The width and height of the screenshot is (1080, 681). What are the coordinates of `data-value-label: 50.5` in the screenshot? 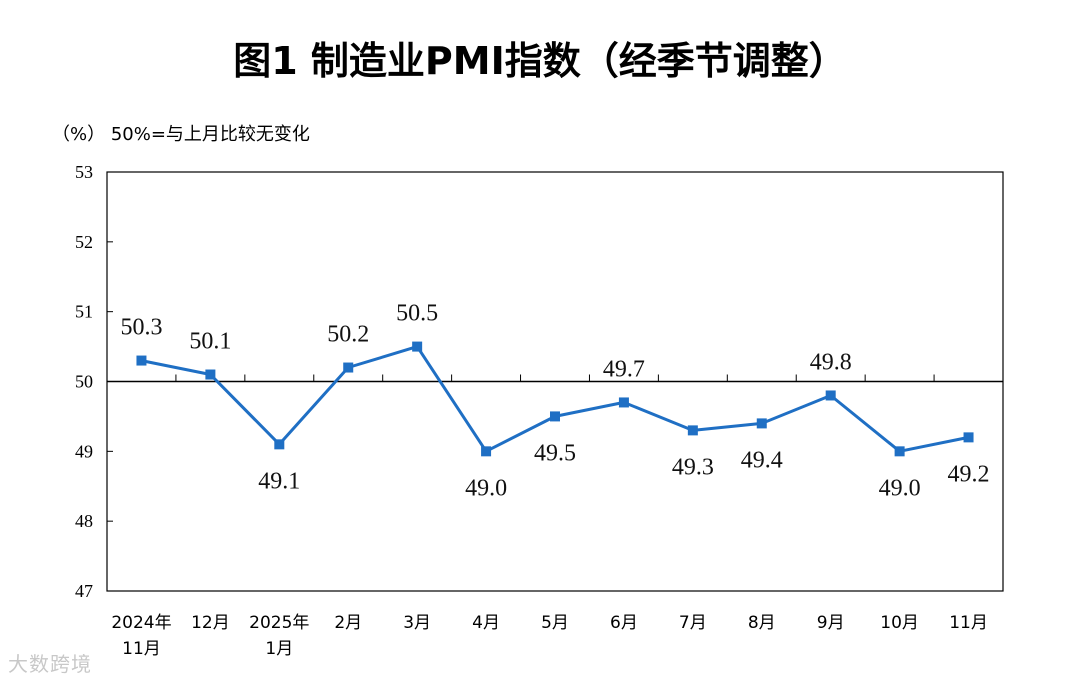 It's located at (417, 314).